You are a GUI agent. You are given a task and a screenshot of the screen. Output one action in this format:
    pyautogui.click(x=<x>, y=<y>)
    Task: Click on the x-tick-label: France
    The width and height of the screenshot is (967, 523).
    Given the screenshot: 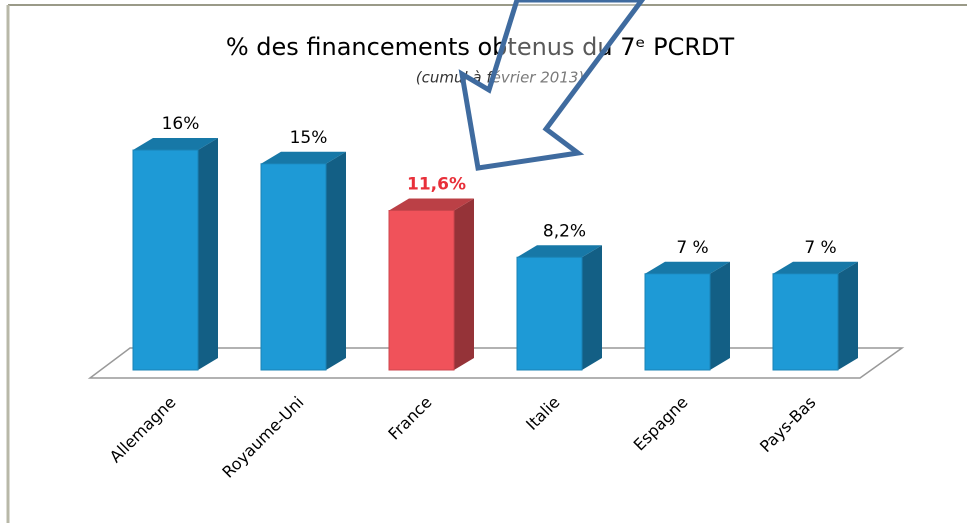 What is the action you would take?
    pyautogui.click(x=409, y=418)
    